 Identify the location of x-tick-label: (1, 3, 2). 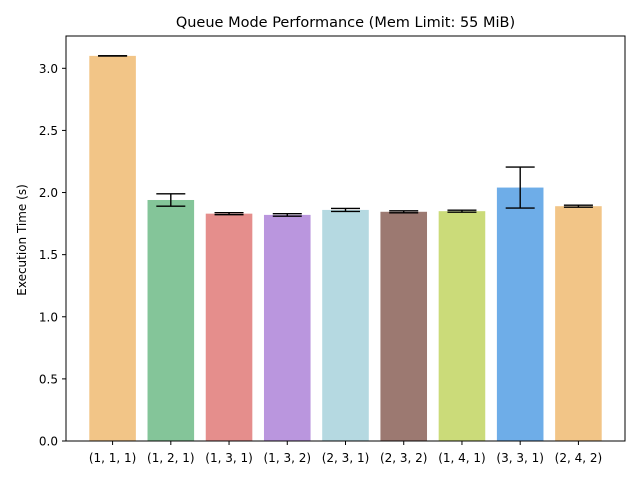
(288, 458).